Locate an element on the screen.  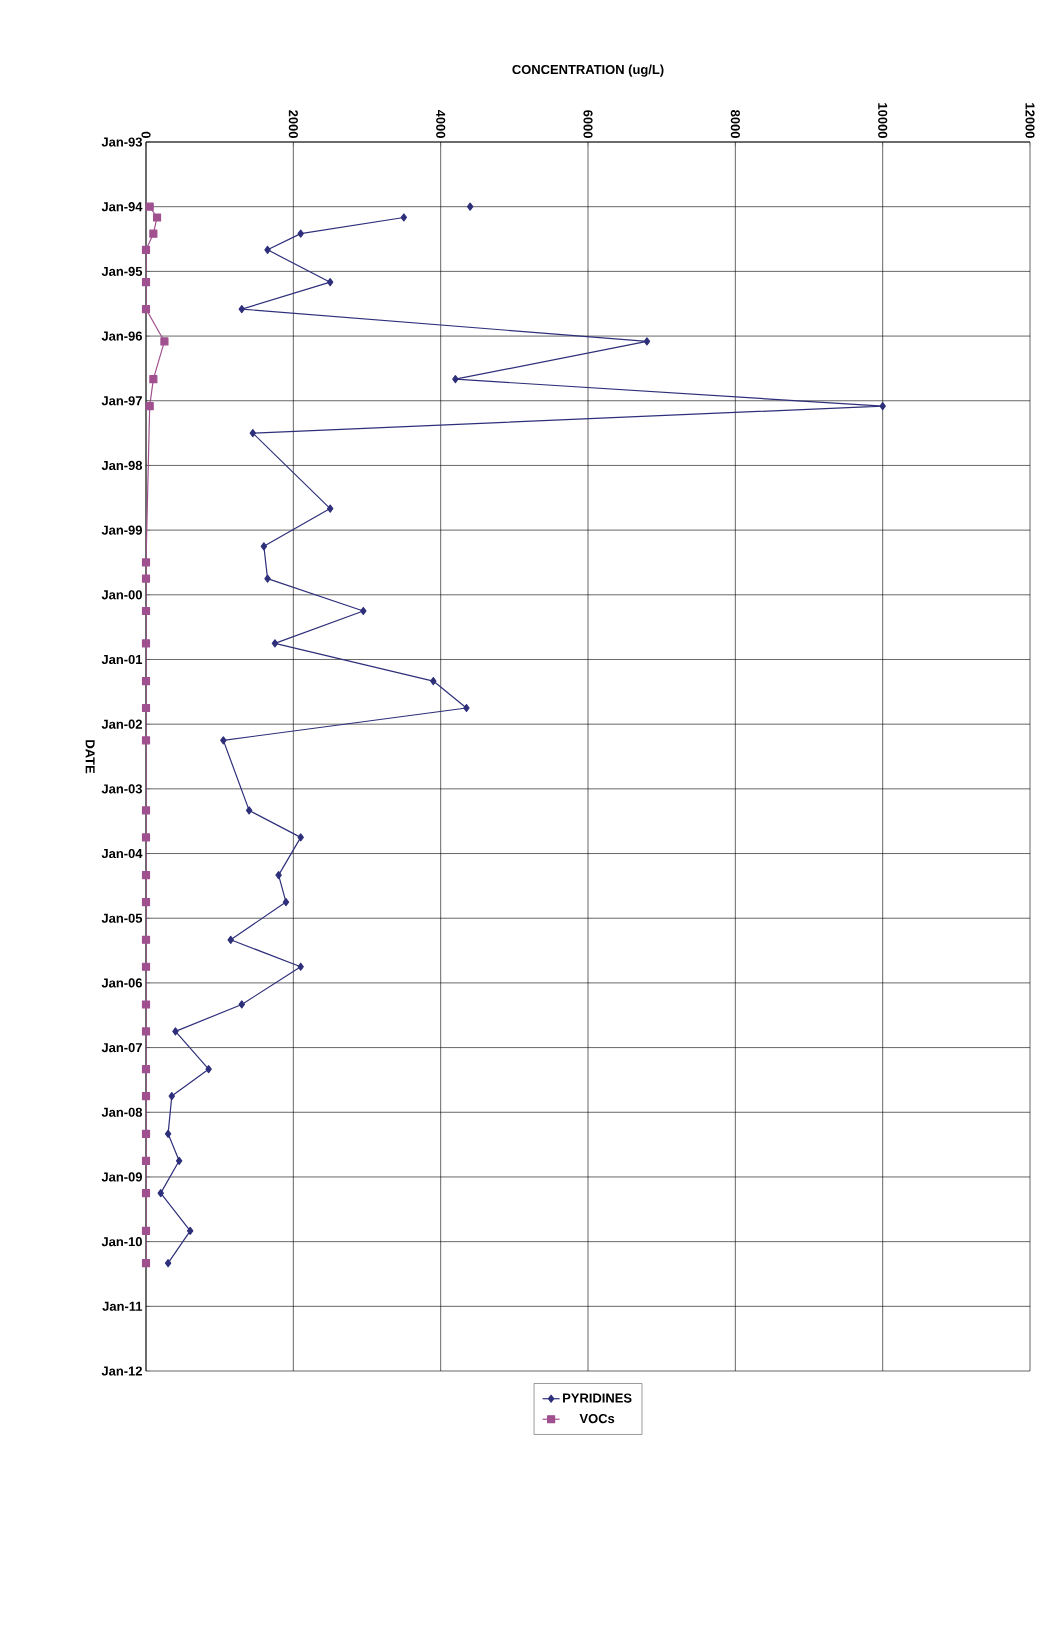
y-tick-label: Jan-01 is located at coordinates (122, 659).